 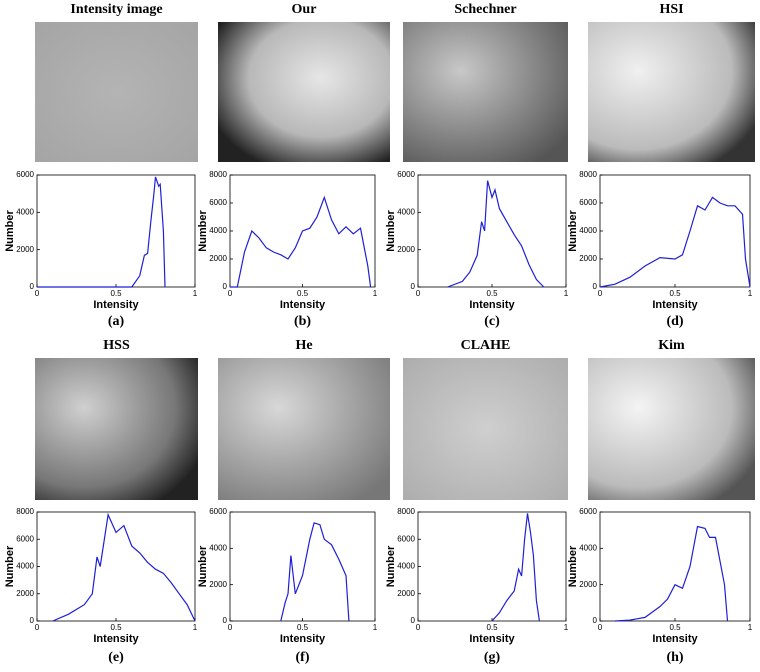 I want to click on panel-title: Kim, so click(x=671, y=345).